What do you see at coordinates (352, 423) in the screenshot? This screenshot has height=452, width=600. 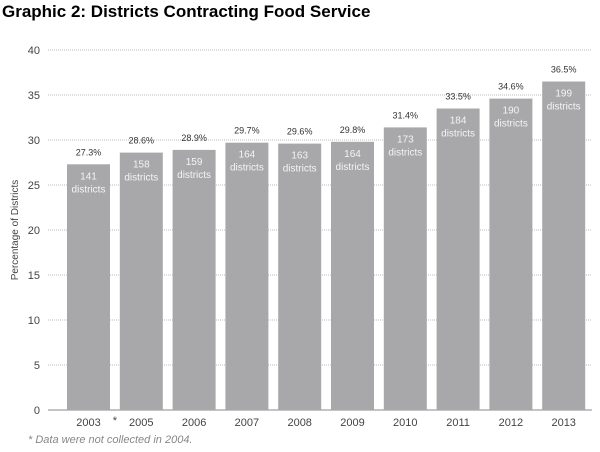 I see `x-tick-label: 2009` at bounding box center [352, 423].